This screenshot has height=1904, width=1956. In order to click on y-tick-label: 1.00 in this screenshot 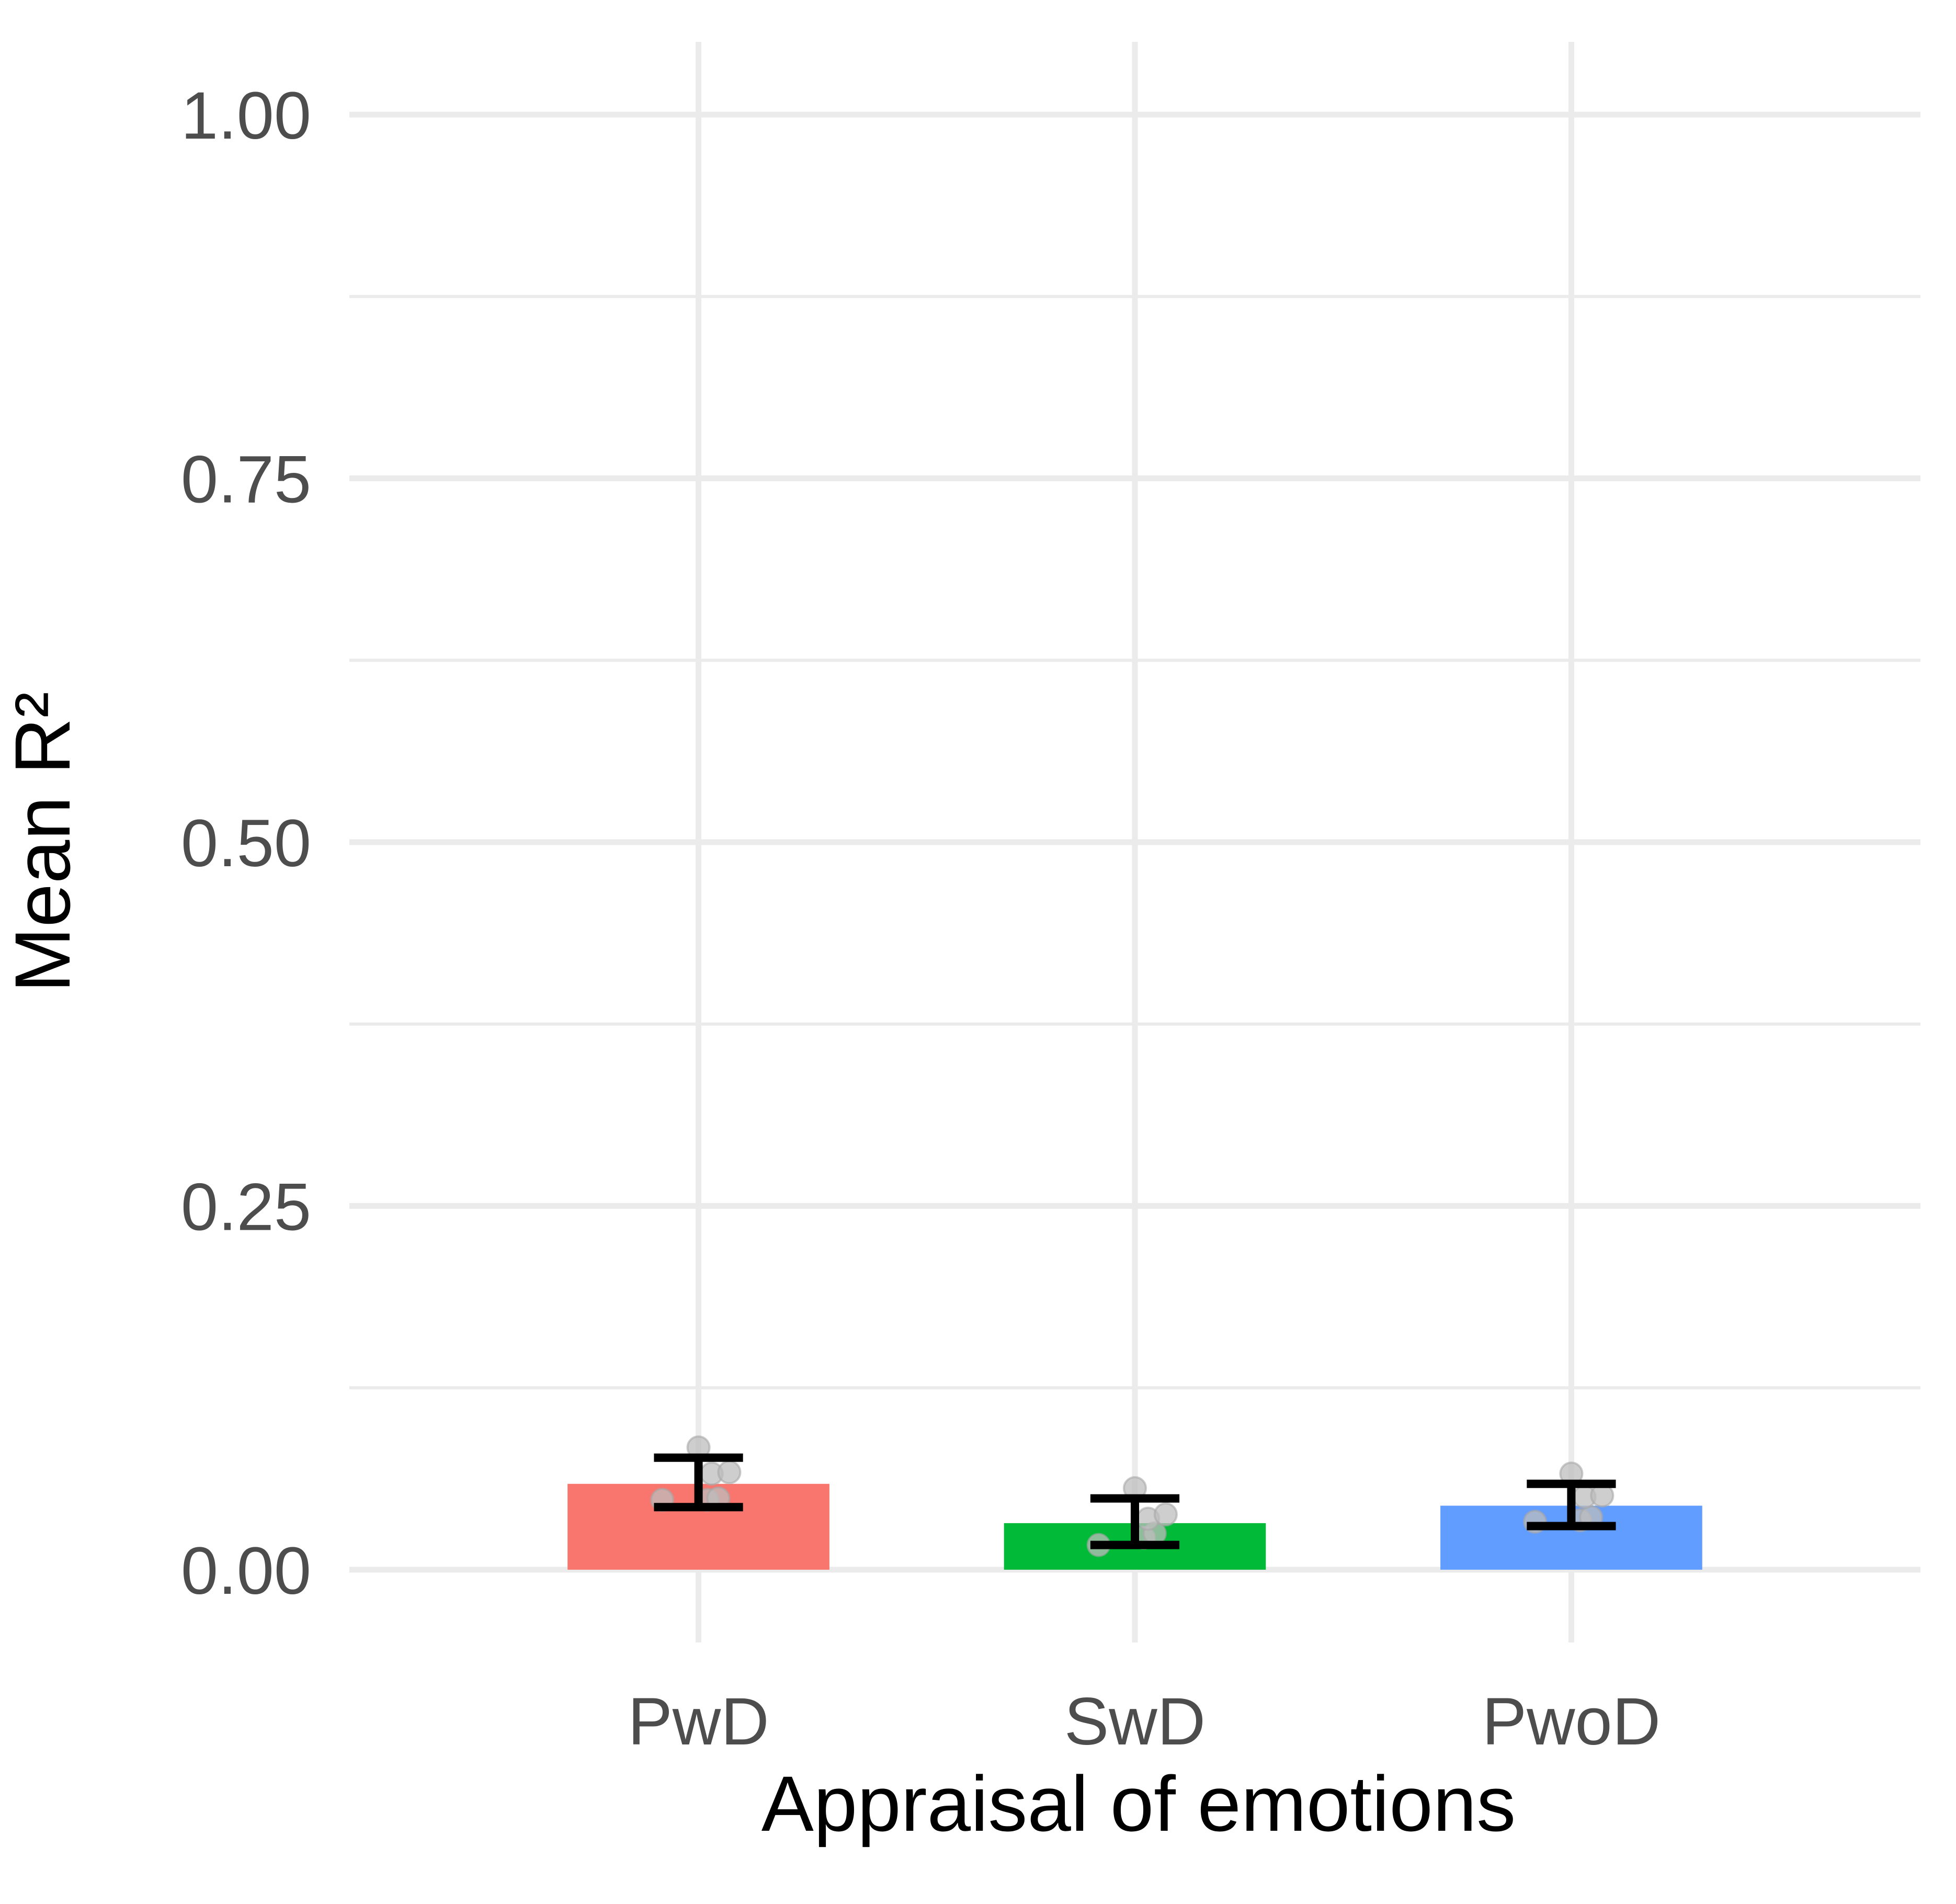, I will do `click(246, 116)`.